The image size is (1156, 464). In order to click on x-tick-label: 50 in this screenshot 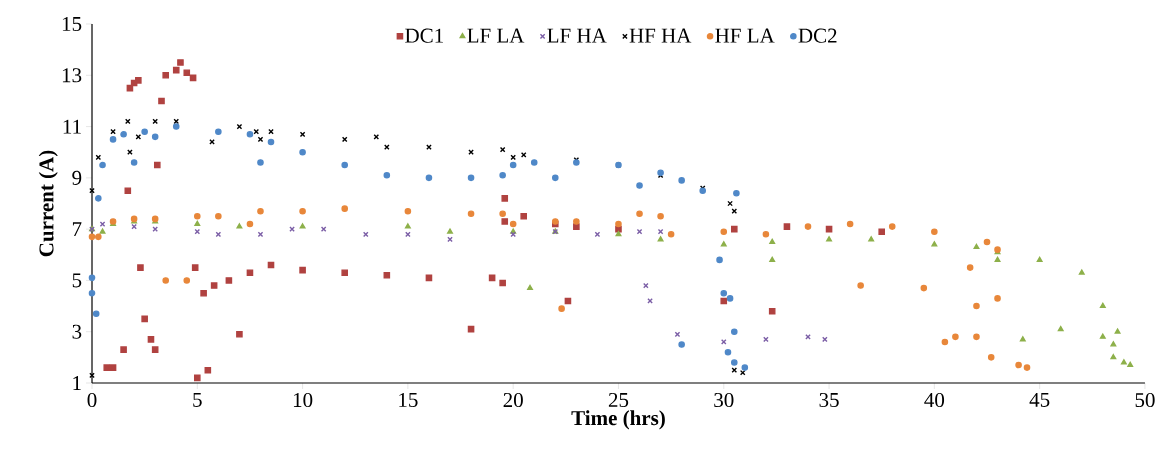, I will do `click(1145, 400)`.